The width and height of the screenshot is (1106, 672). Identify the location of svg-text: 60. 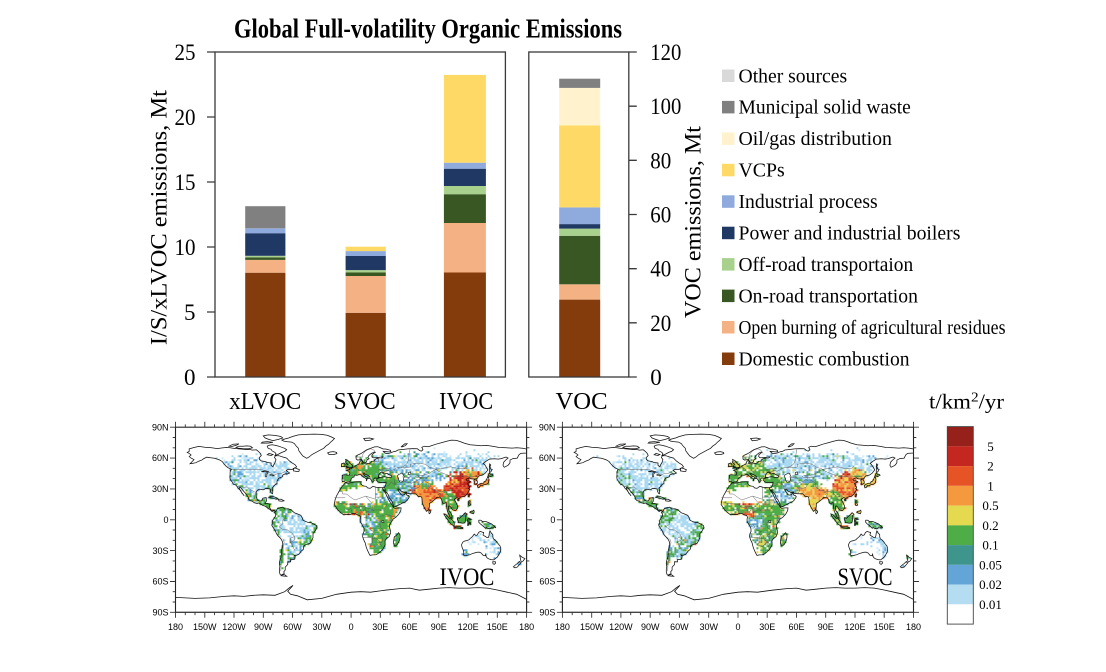
(660, 215).